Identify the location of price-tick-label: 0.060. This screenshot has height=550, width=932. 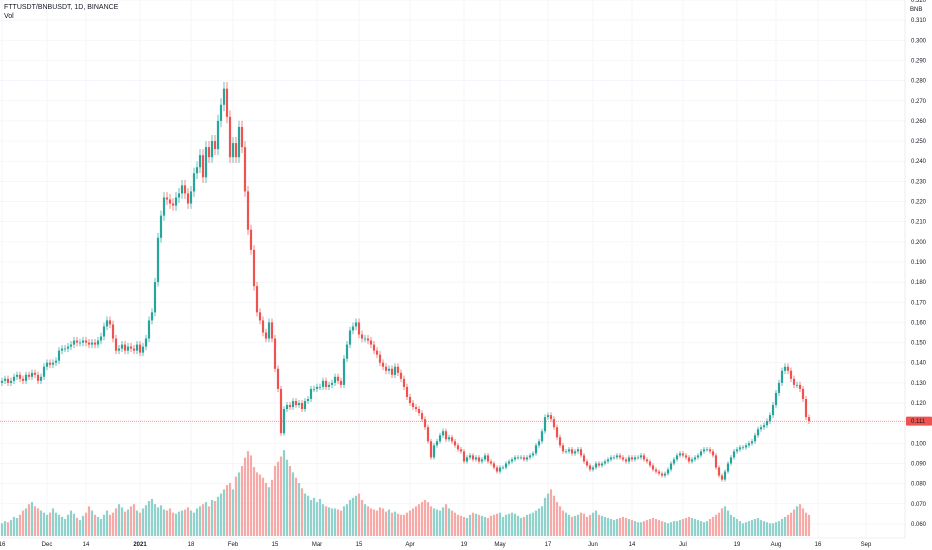
(919, 525).